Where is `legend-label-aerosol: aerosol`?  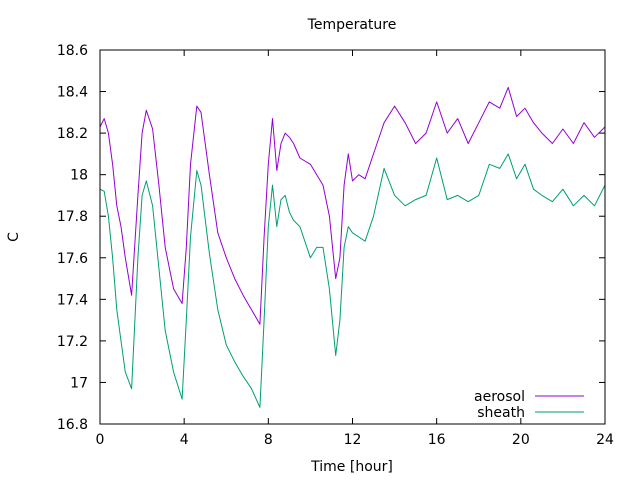
legend-label-aerosol: aerosol is located at coordinates (499, 397).